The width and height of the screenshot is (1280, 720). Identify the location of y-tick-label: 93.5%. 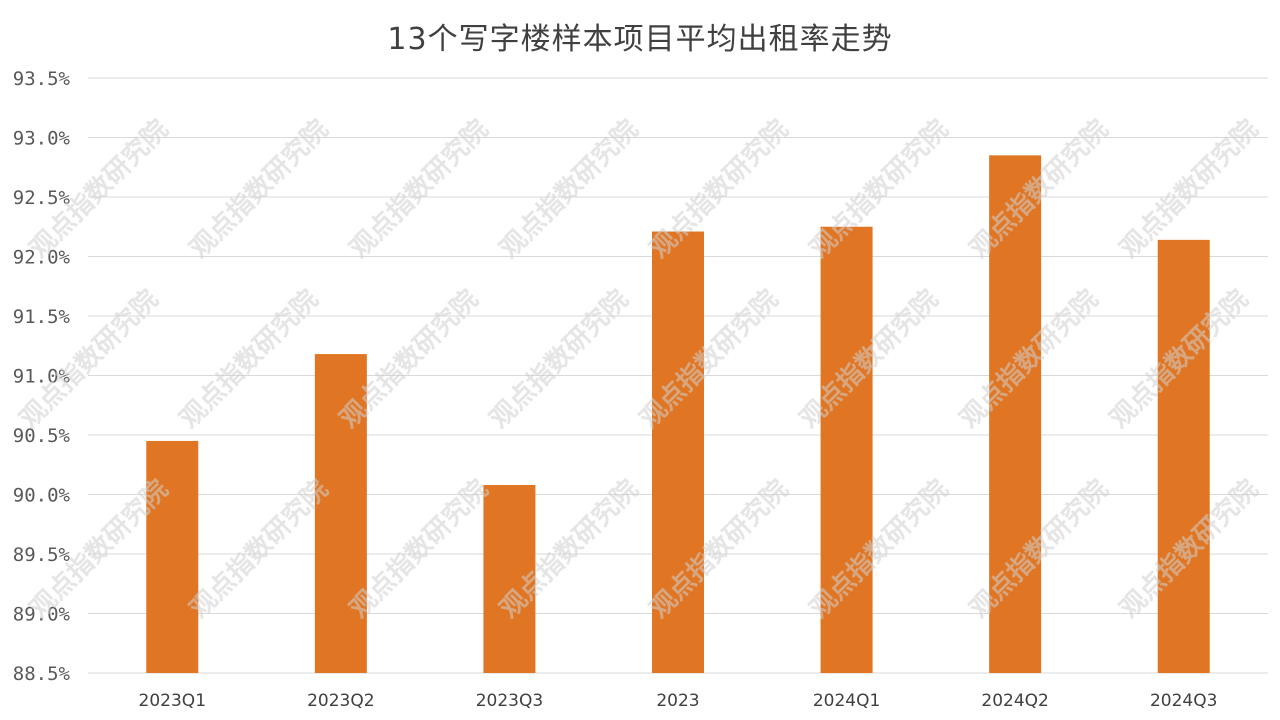
(42, 79).